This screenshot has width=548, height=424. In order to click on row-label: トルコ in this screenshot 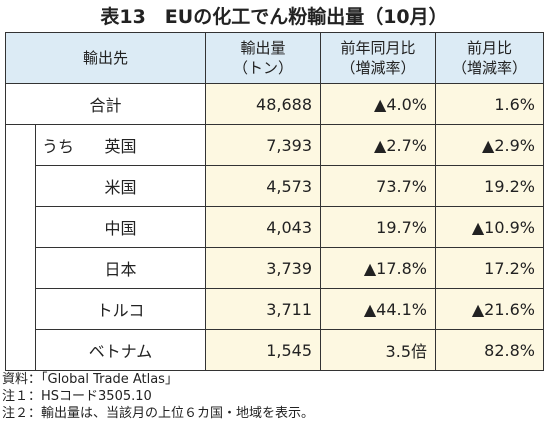, I will do `click(120, 309)`.